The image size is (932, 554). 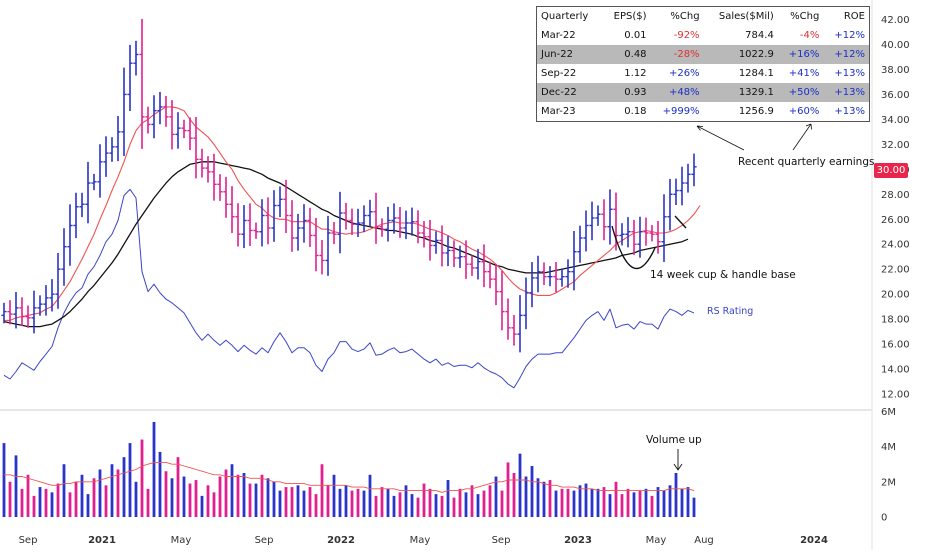 What do you see at coordinates (501, 540) in the screenshot?
I see `time-tick-label: Sep` at bounding box center [501, 540].